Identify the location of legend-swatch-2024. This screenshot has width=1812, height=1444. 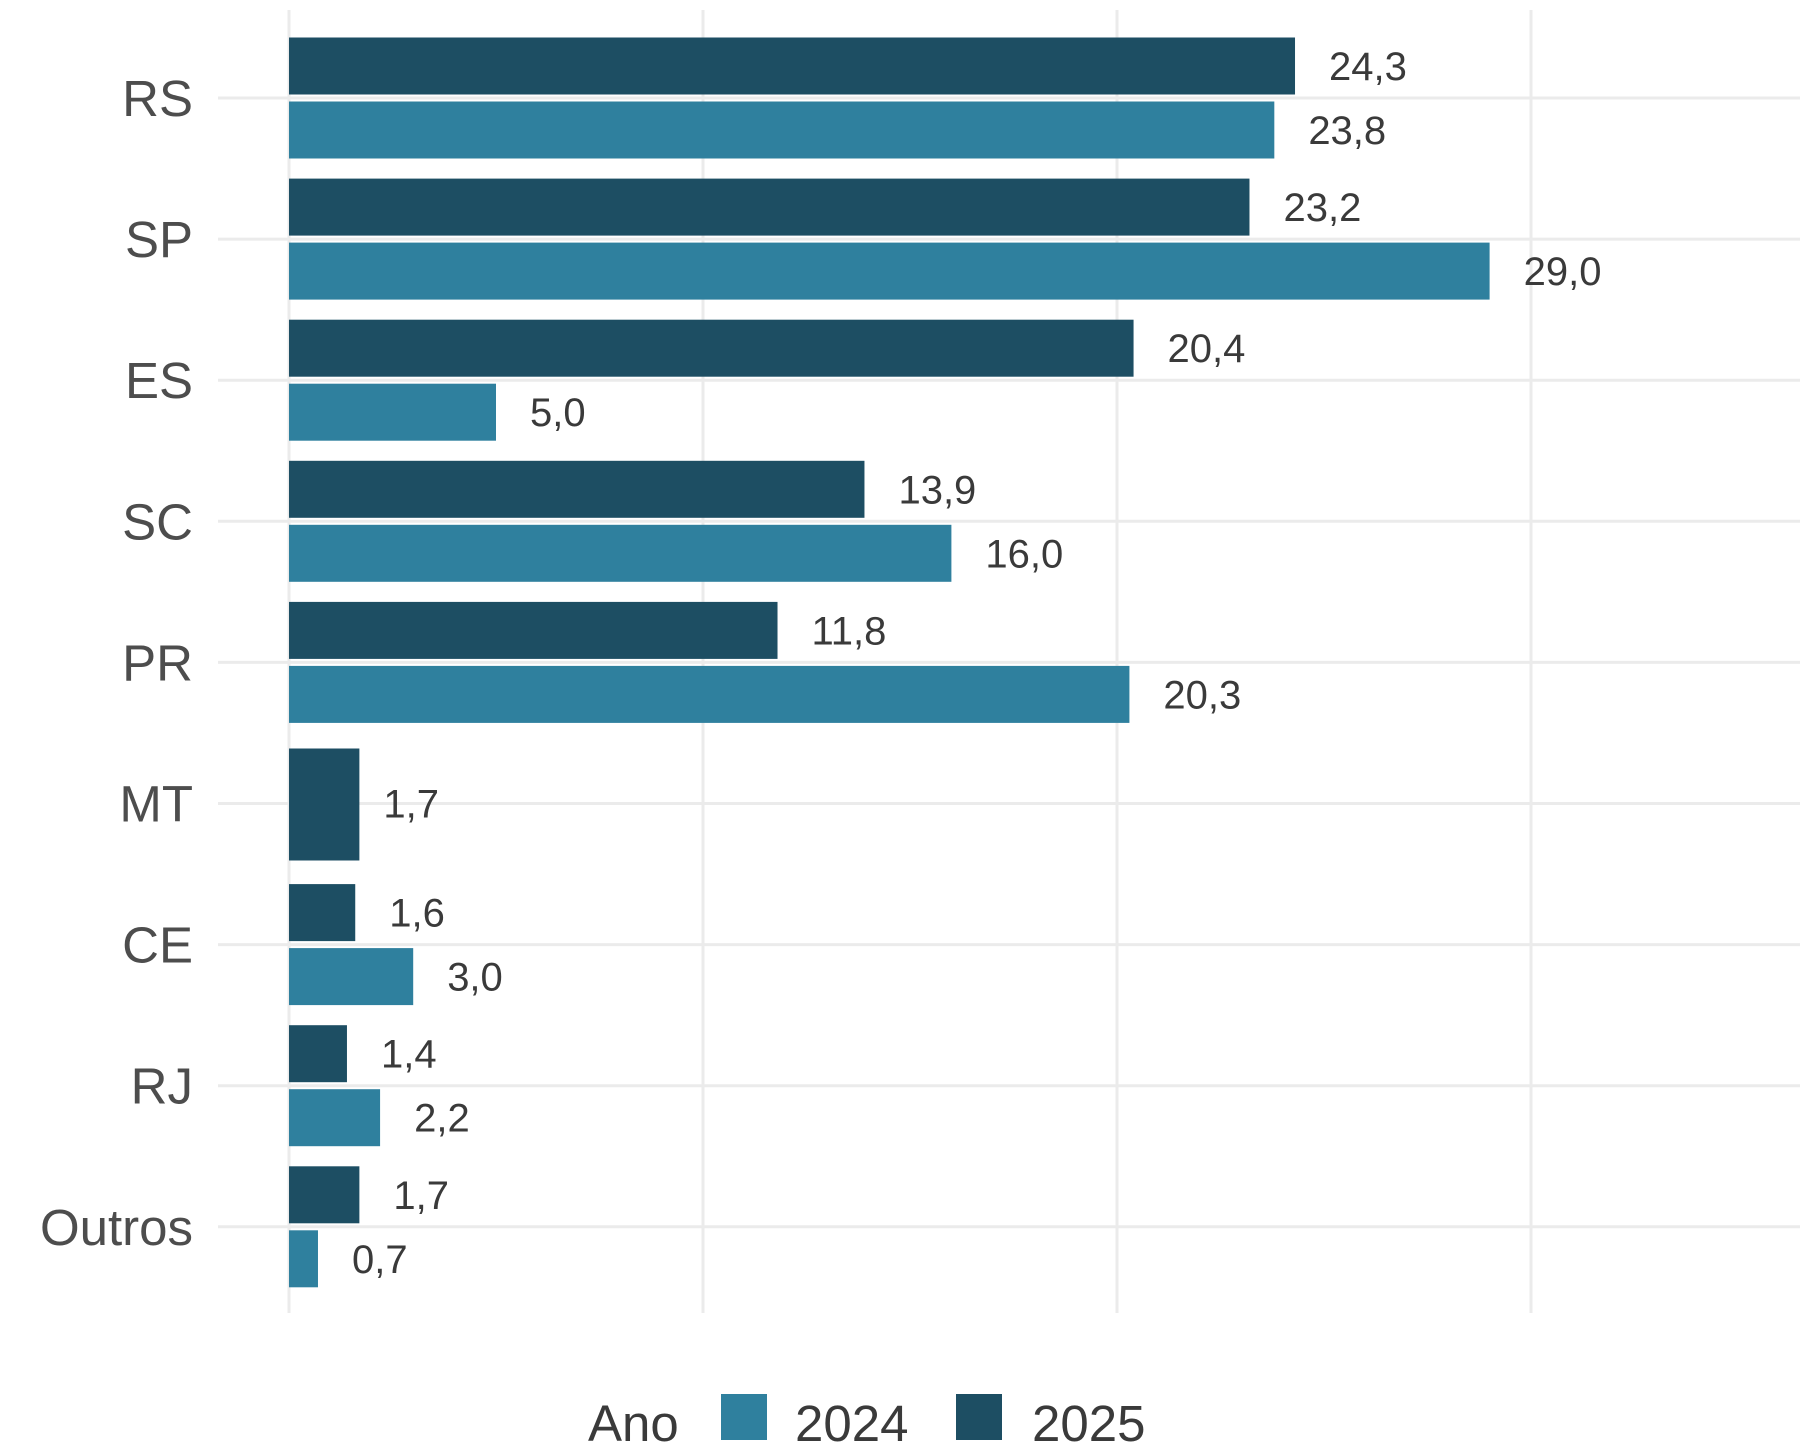
(744, 1417).